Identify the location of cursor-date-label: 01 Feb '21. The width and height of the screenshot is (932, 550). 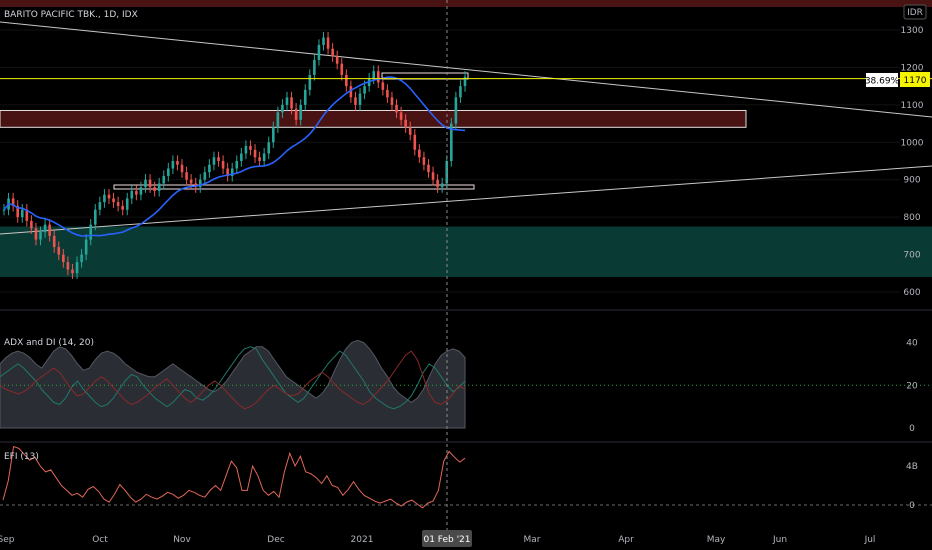
(446, 540).